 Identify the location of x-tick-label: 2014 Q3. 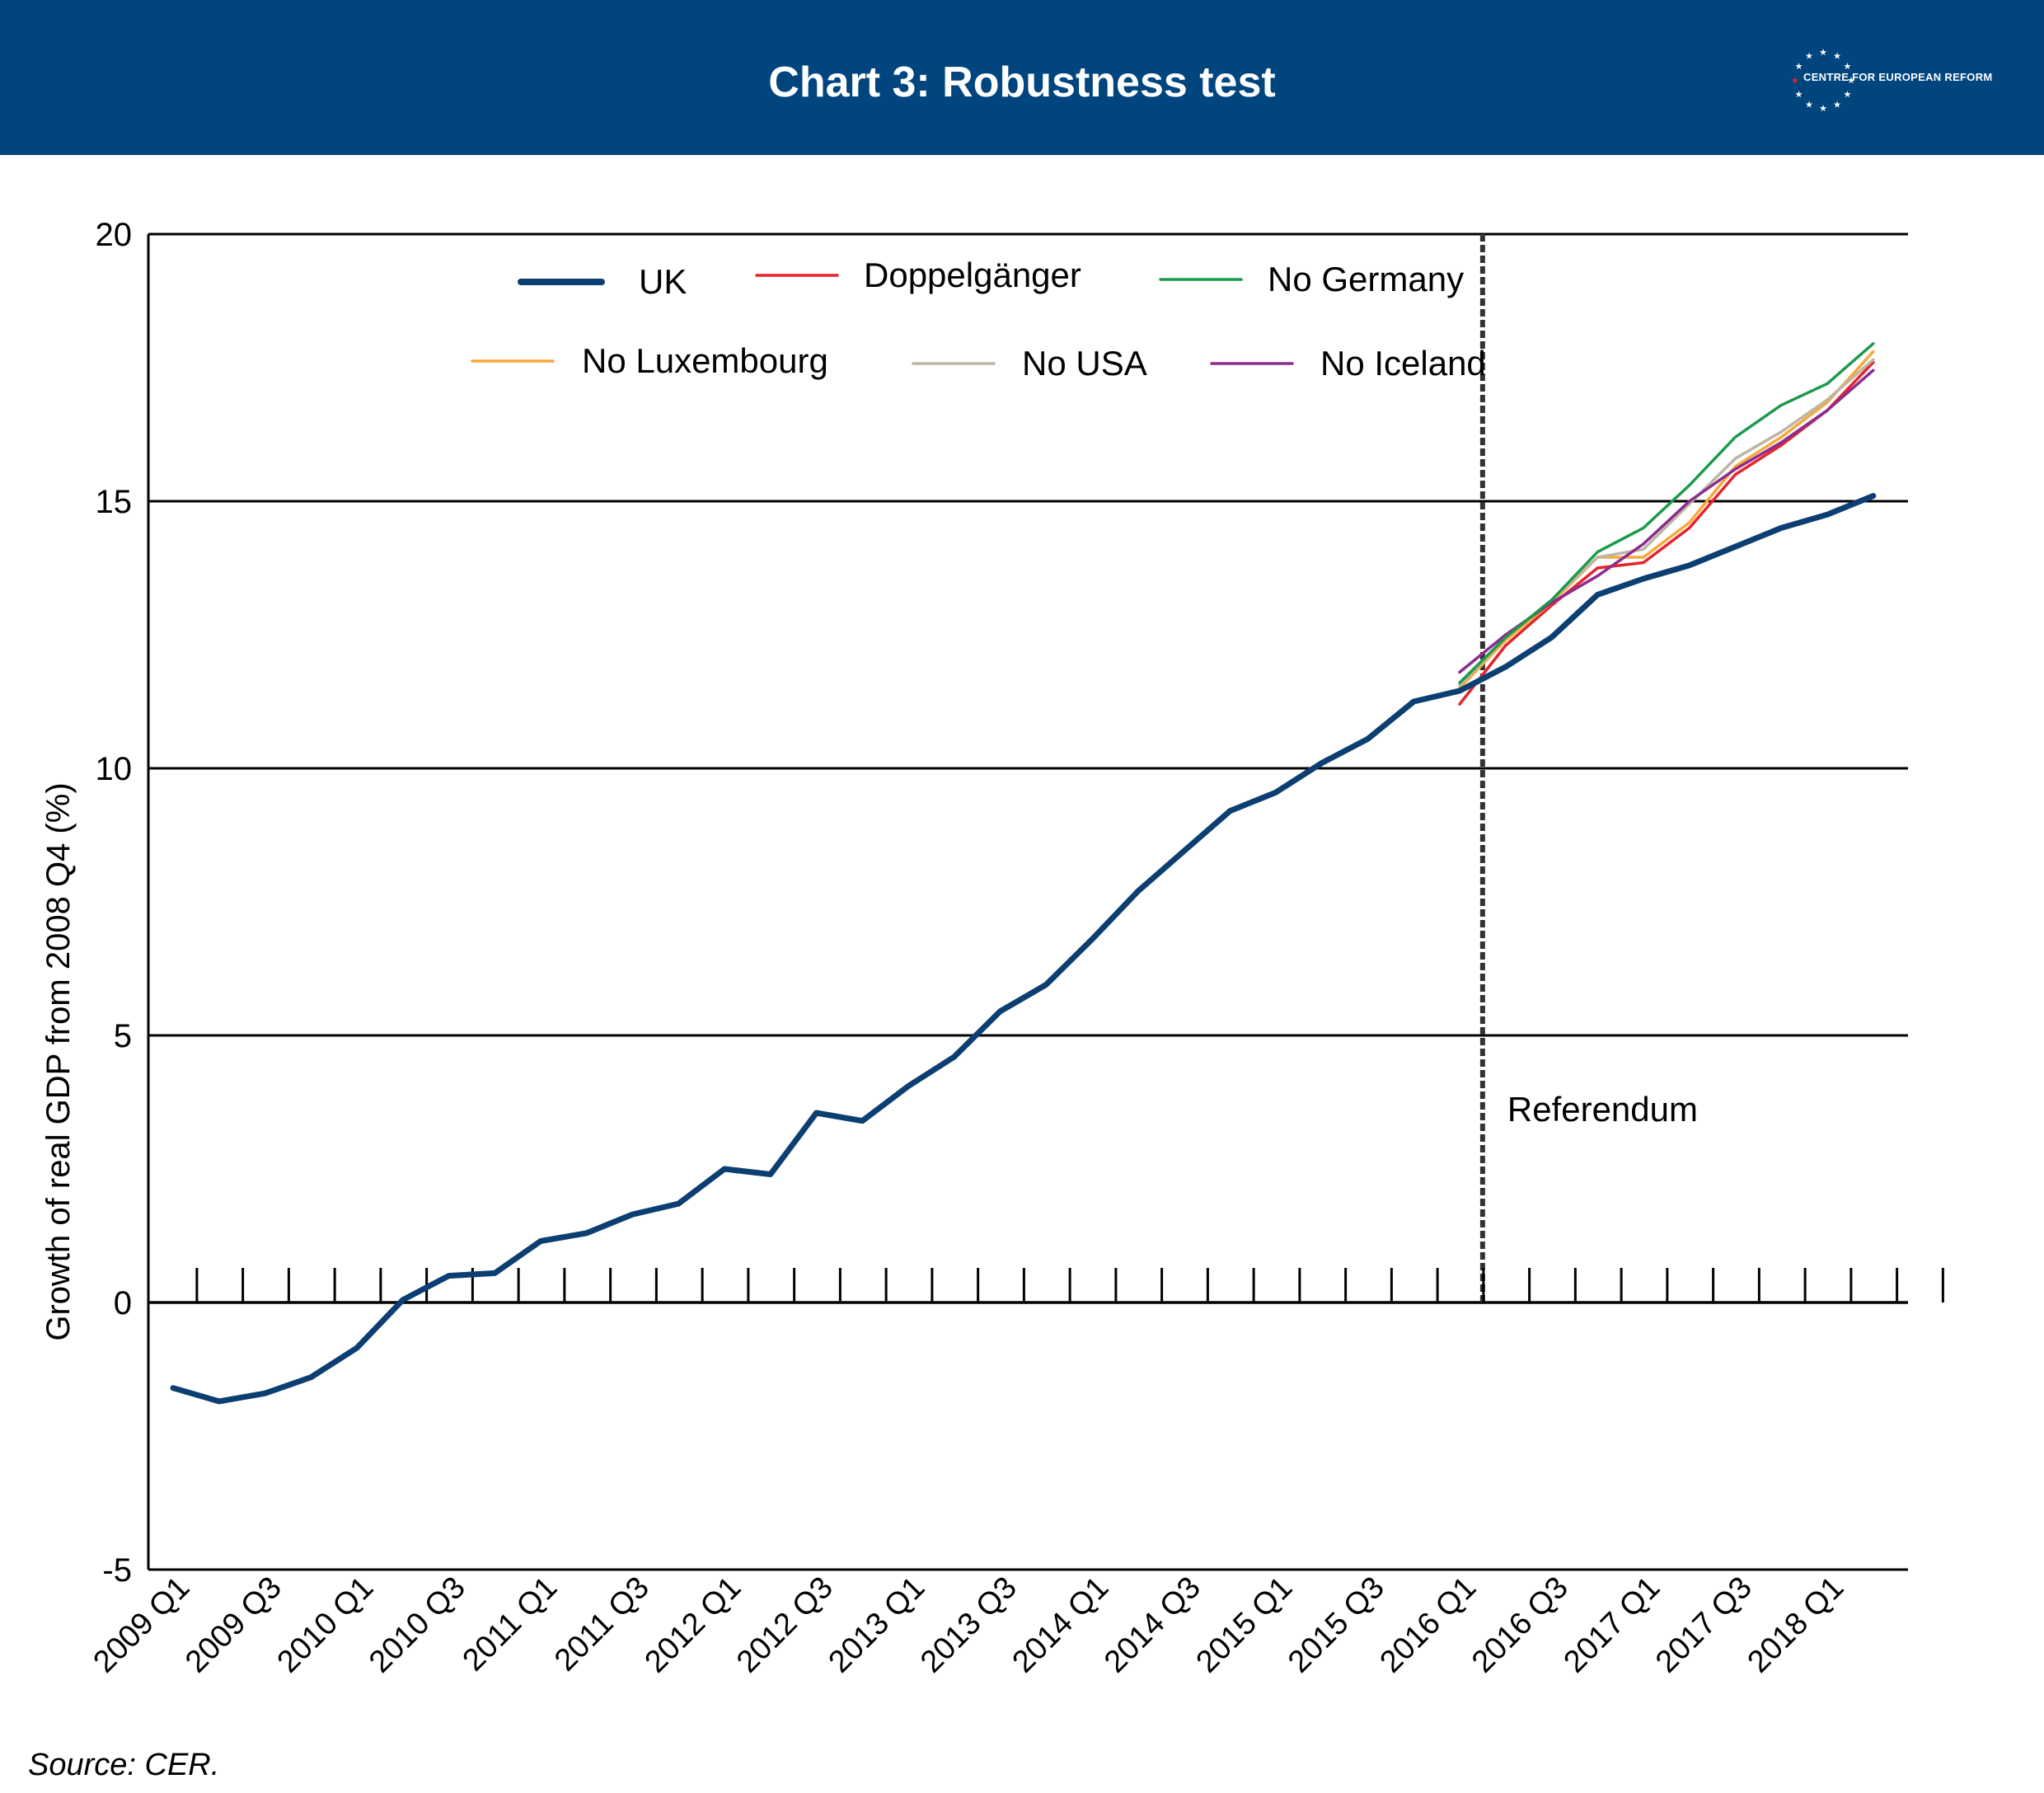
(1152, 1625).